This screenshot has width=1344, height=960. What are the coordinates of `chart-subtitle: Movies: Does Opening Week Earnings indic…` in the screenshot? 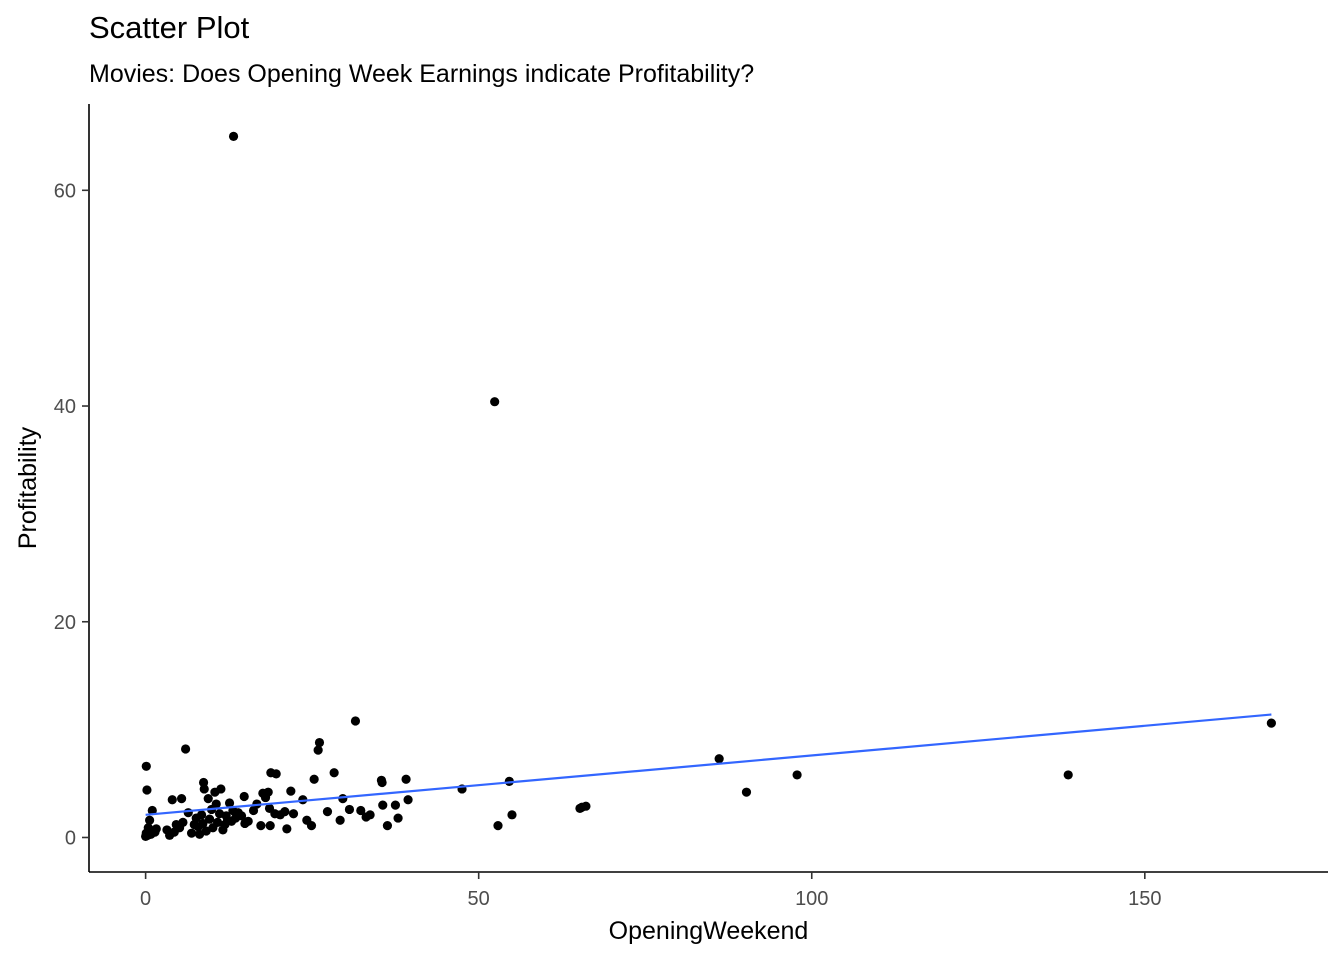 It's located at (422, 74).